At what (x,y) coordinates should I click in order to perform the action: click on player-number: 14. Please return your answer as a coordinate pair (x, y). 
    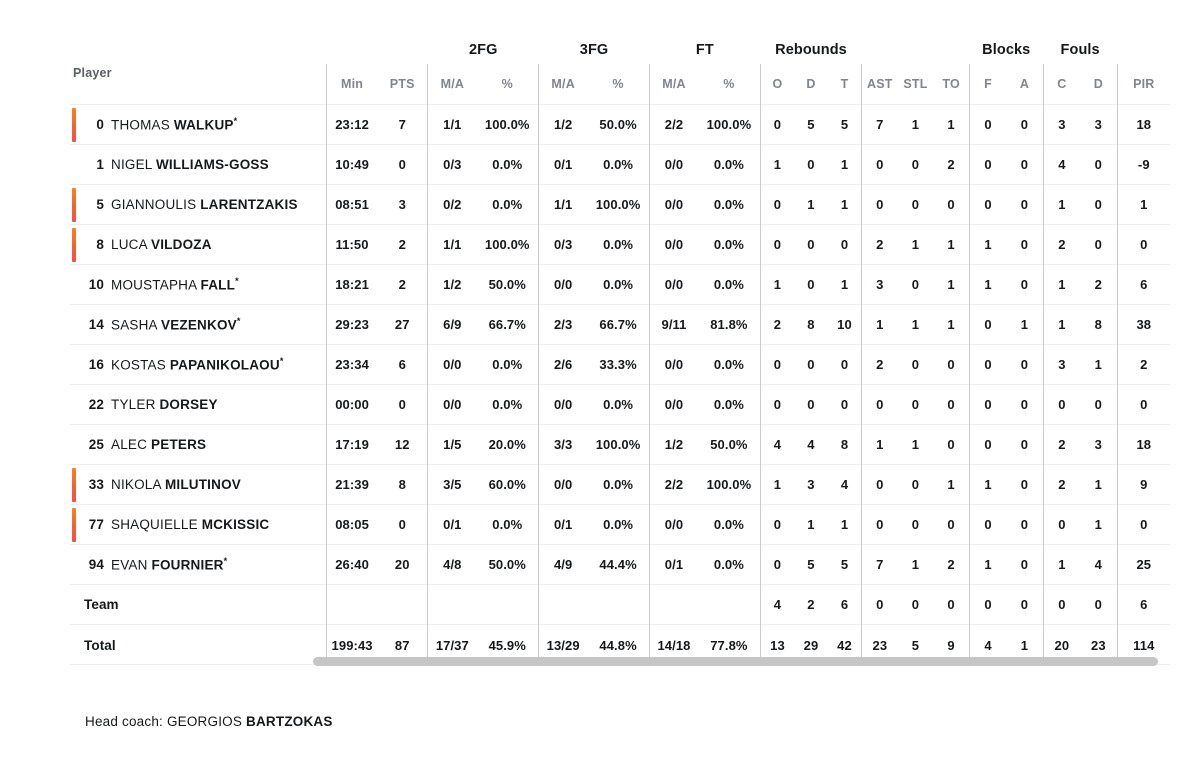
    Looking at the image, I should click on (96, 325).